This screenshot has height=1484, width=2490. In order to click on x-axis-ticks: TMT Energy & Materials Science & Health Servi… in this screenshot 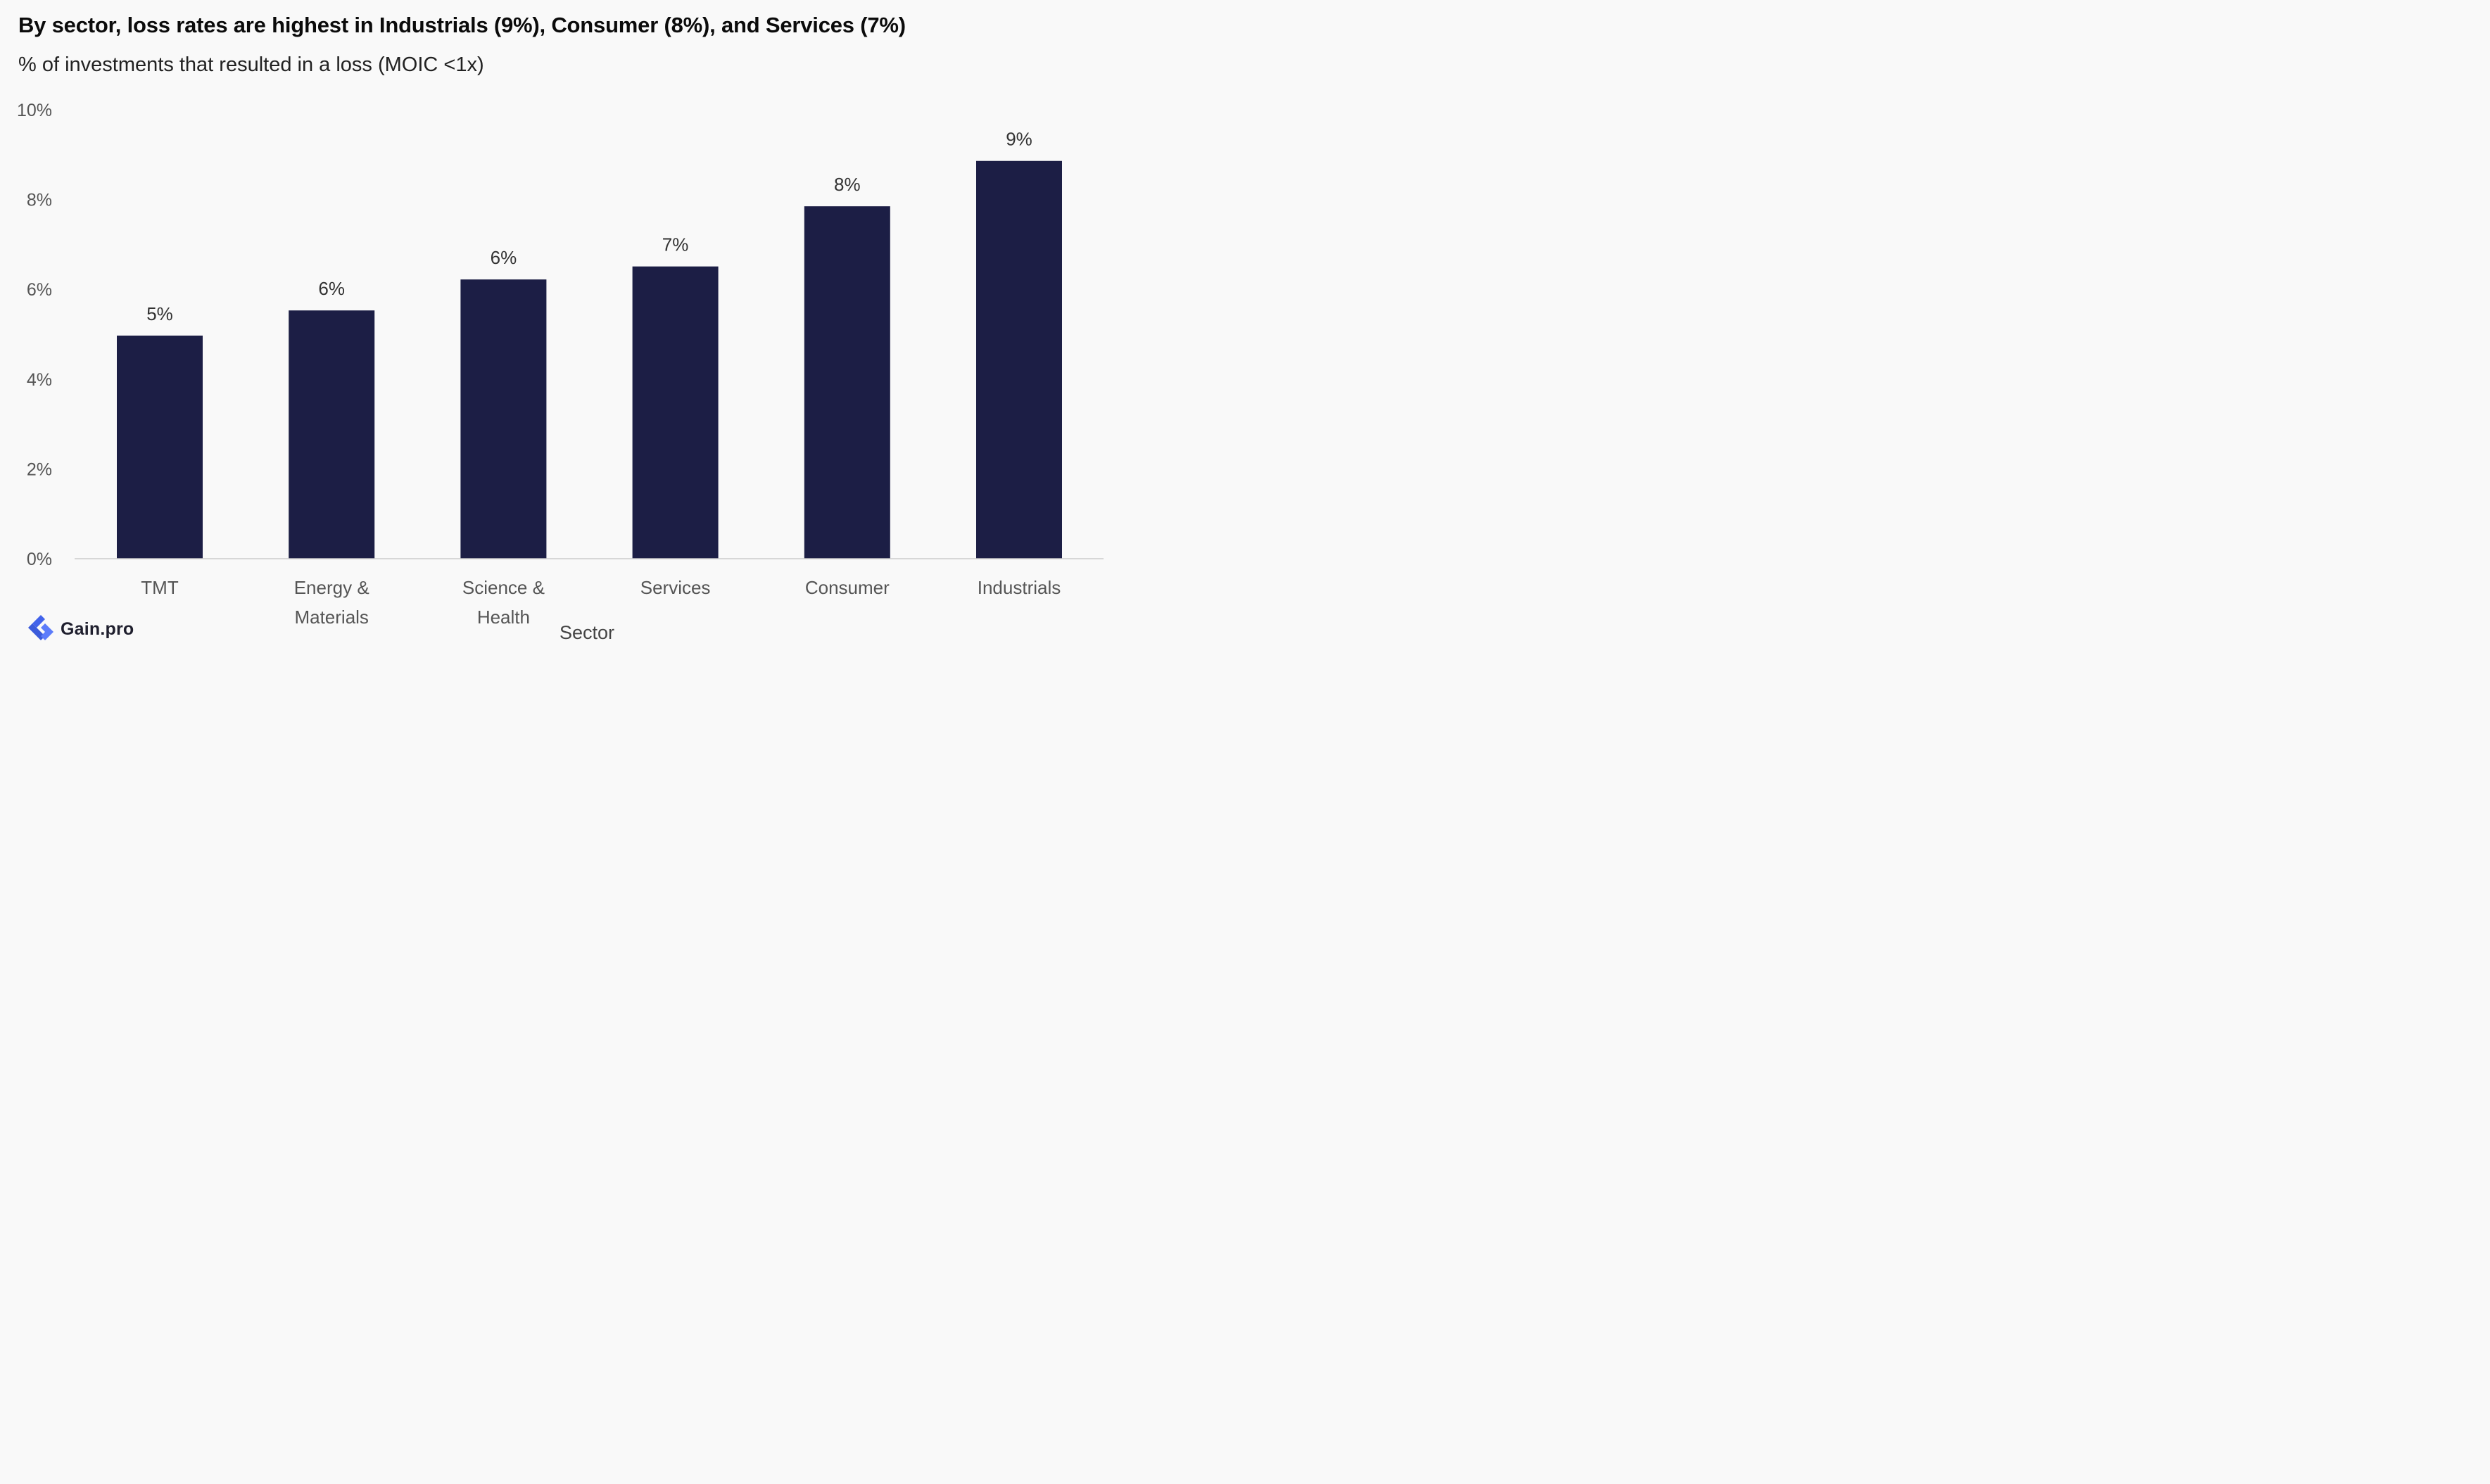, I will do `click(601, 602)`.